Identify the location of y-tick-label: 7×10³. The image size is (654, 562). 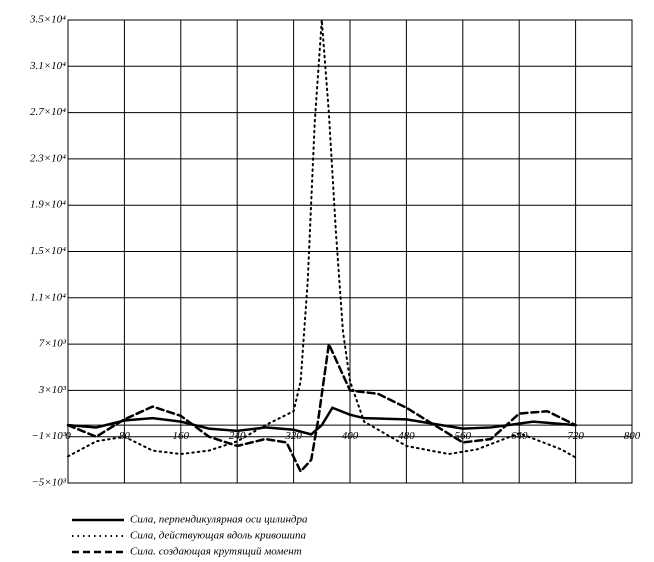
(53, 344).